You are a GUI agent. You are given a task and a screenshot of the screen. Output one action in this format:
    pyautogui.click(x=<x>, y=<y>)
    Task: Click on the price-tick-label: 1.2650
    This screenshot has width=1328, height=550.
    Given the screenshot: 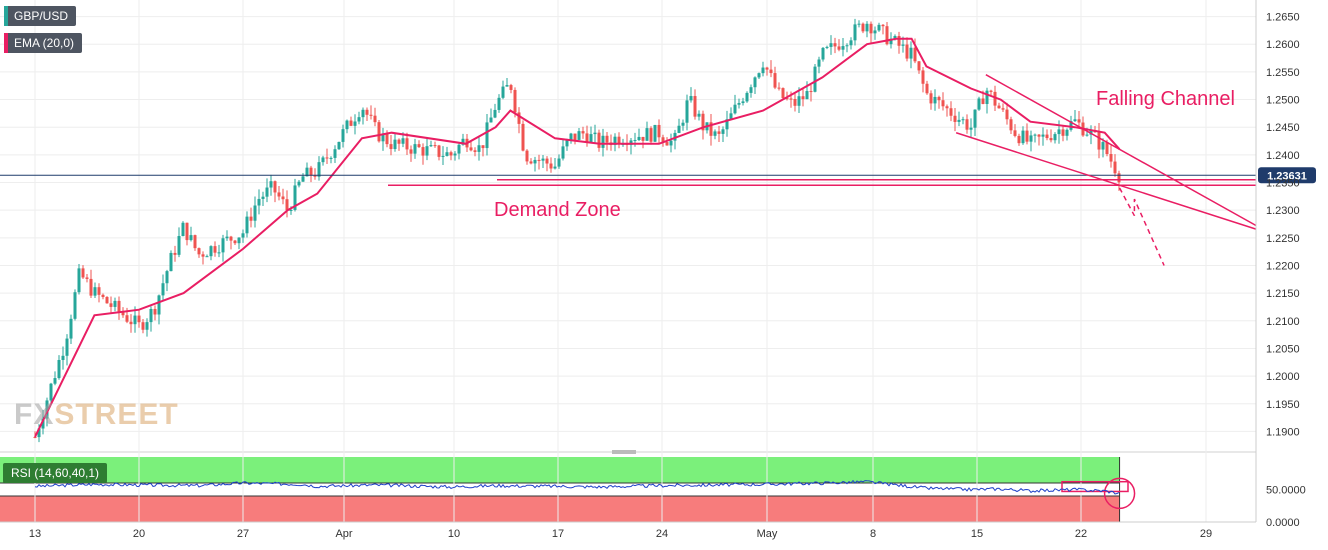 What is the action you would take?
    pyautogui.click(x=1283, y=18)
    